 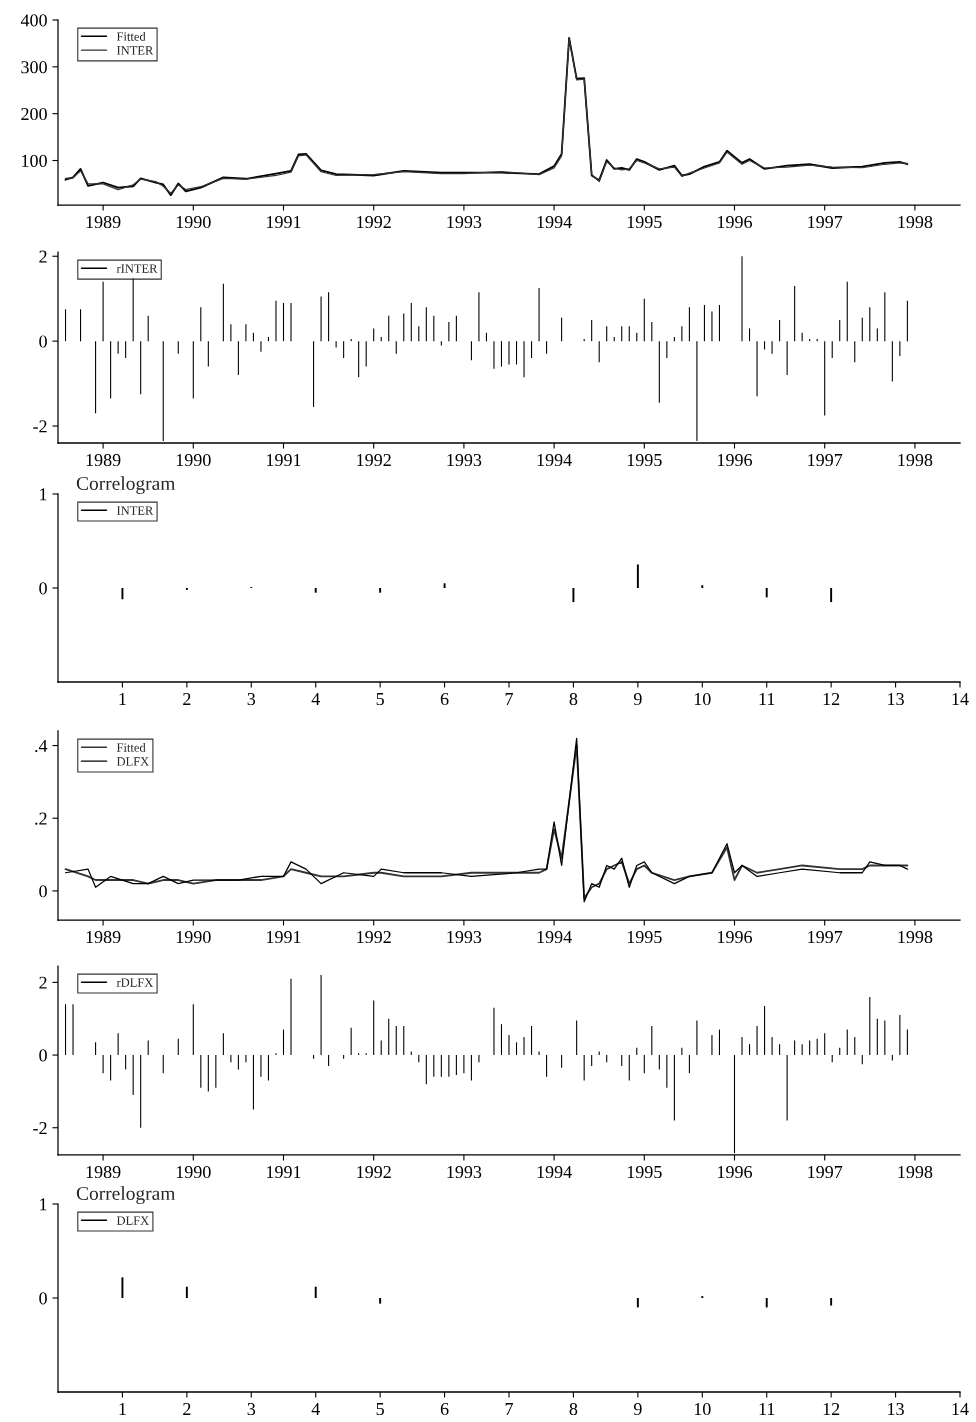 What do you see at coordinates (135, 982) in the screenshot?
I see `legend-label: rDLFX` at bounding box center [135, 982].